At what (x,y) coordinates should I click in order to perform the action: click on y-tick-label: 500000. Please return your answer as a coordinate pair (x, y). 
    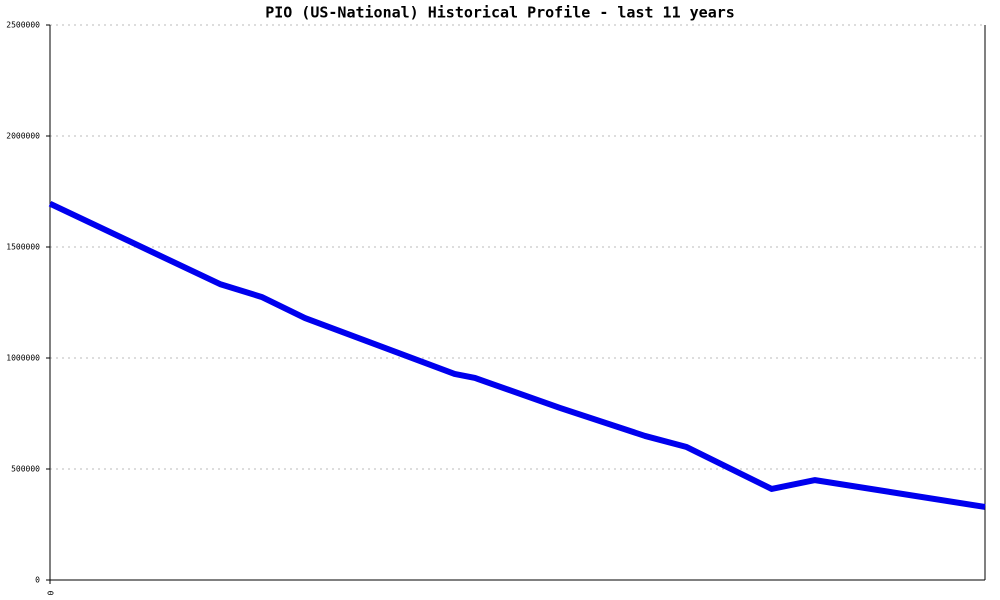
    Looking at the image, I should click on (25, 469).